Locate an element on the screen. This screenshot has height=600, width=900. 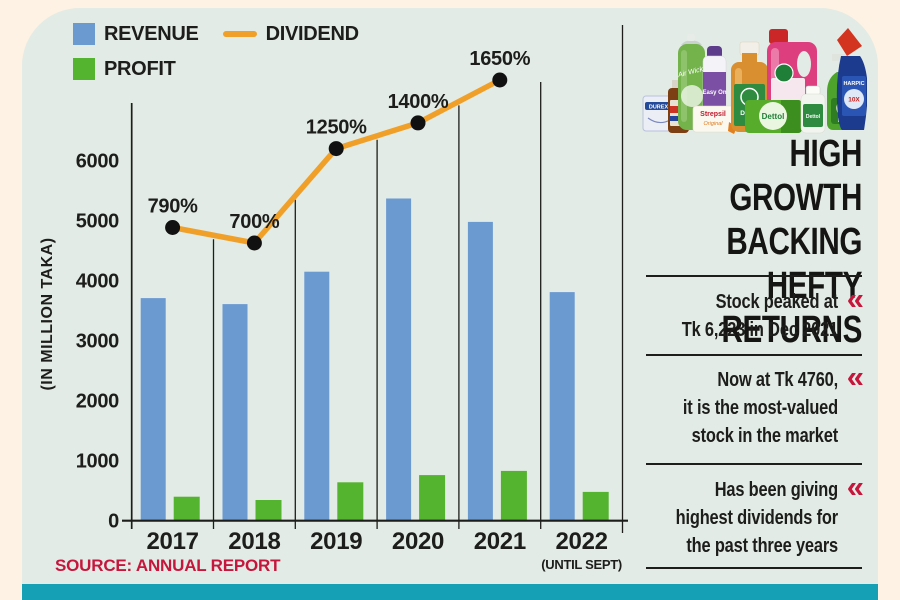
dividend-line is located at coordinates (336, 161).